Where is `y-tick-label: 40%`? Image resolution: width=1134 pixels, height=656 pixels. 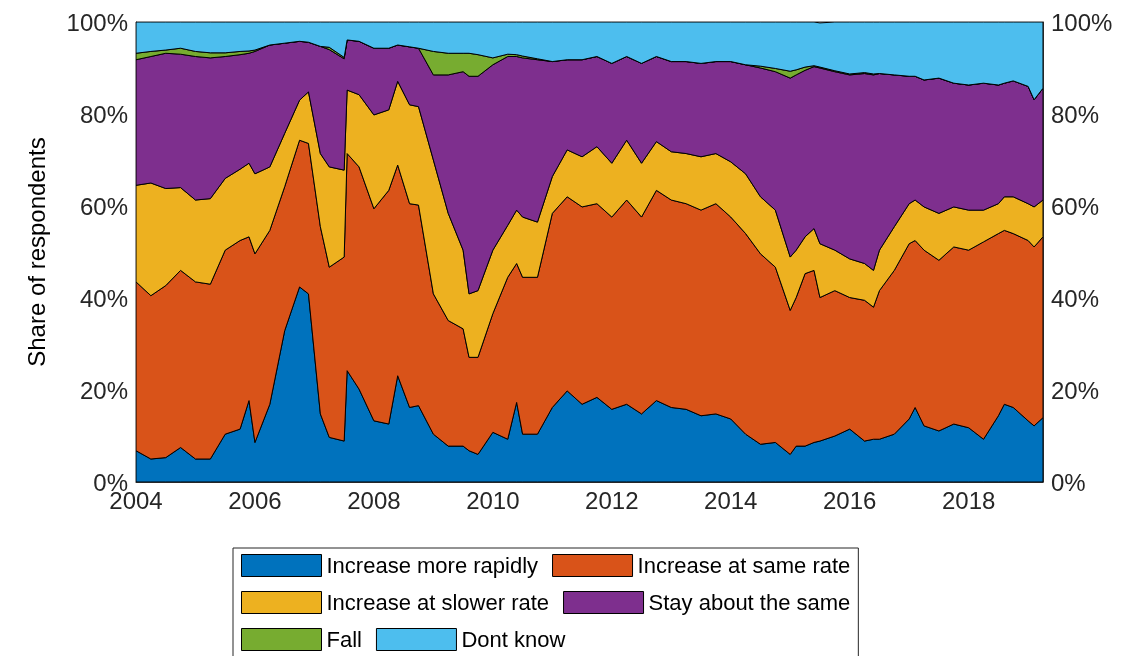
y-tick-label: 40% is located at coordinates (103, 298).